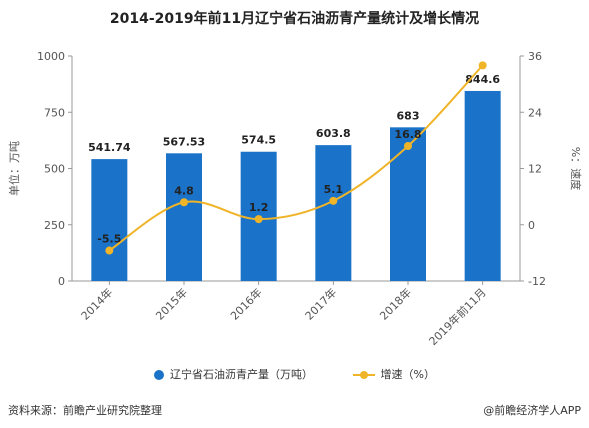 Image resolution: width=589 pixels, height=428 pixels. I want to click on chart-title: 2014-2019年前11月辽宁省石油沥青产量统计及增长情况, so click(294, 19).